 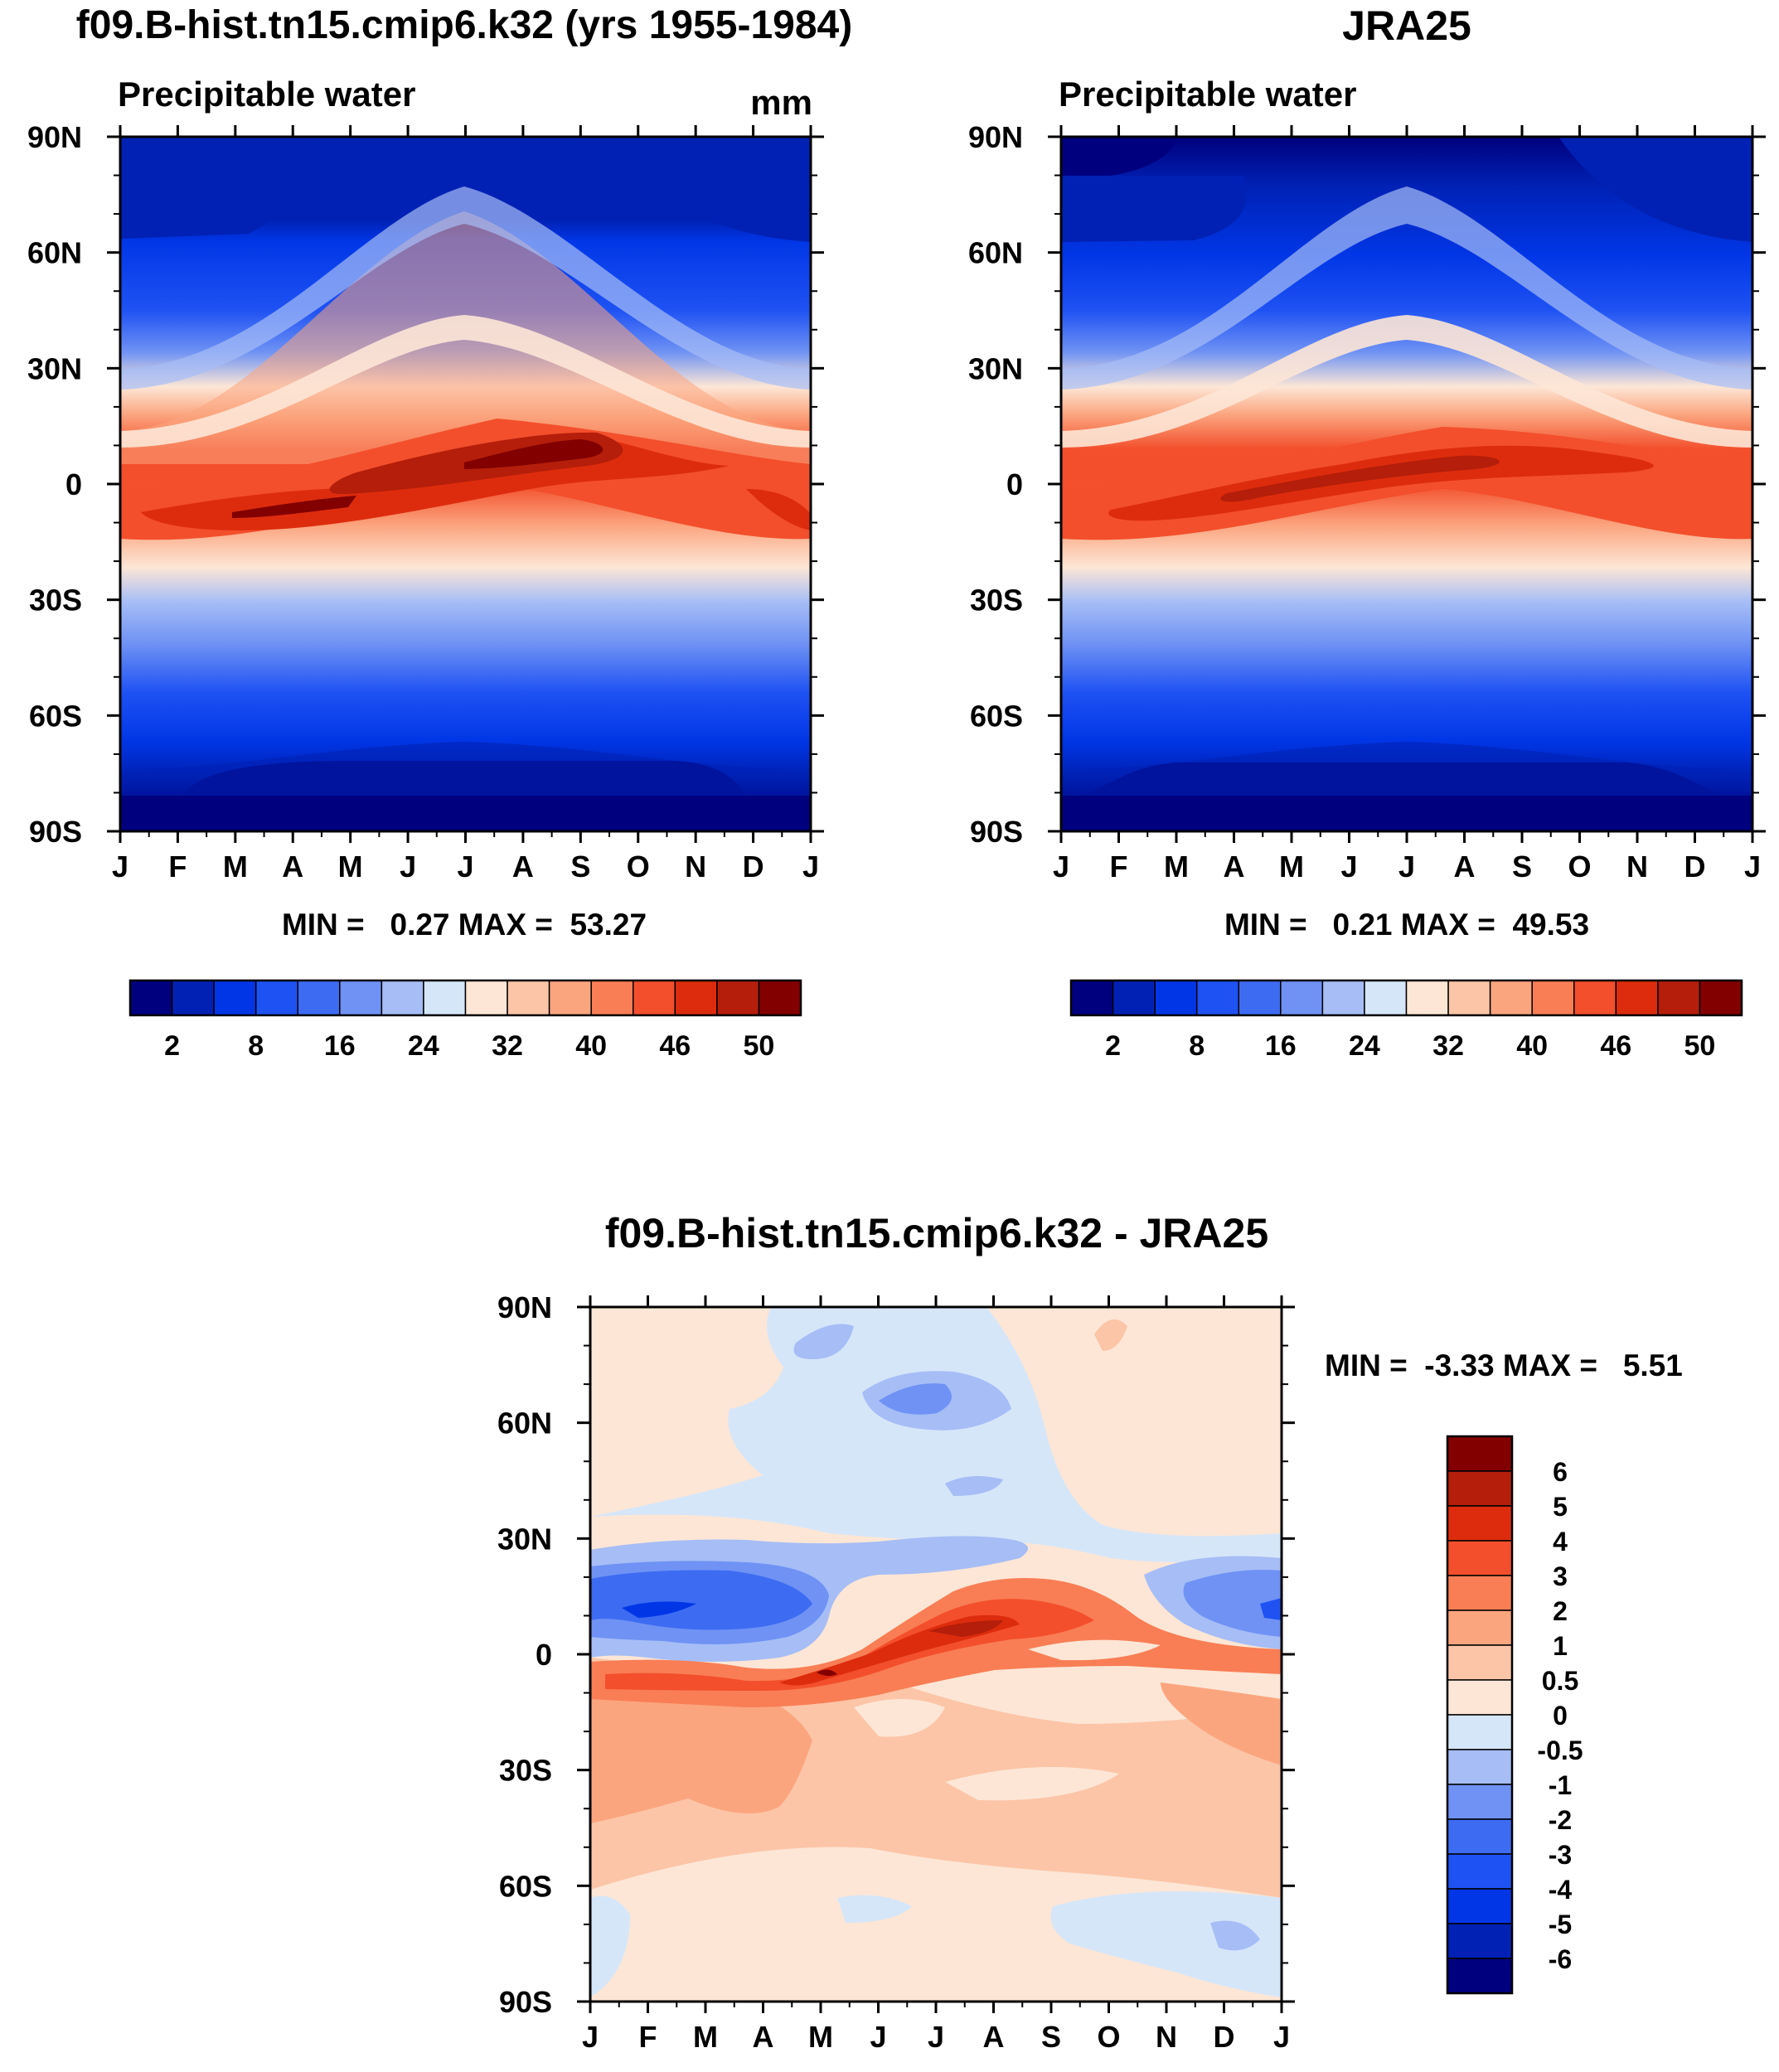 I want to click on colorbar-frame, so click(x=1480, y=1715).